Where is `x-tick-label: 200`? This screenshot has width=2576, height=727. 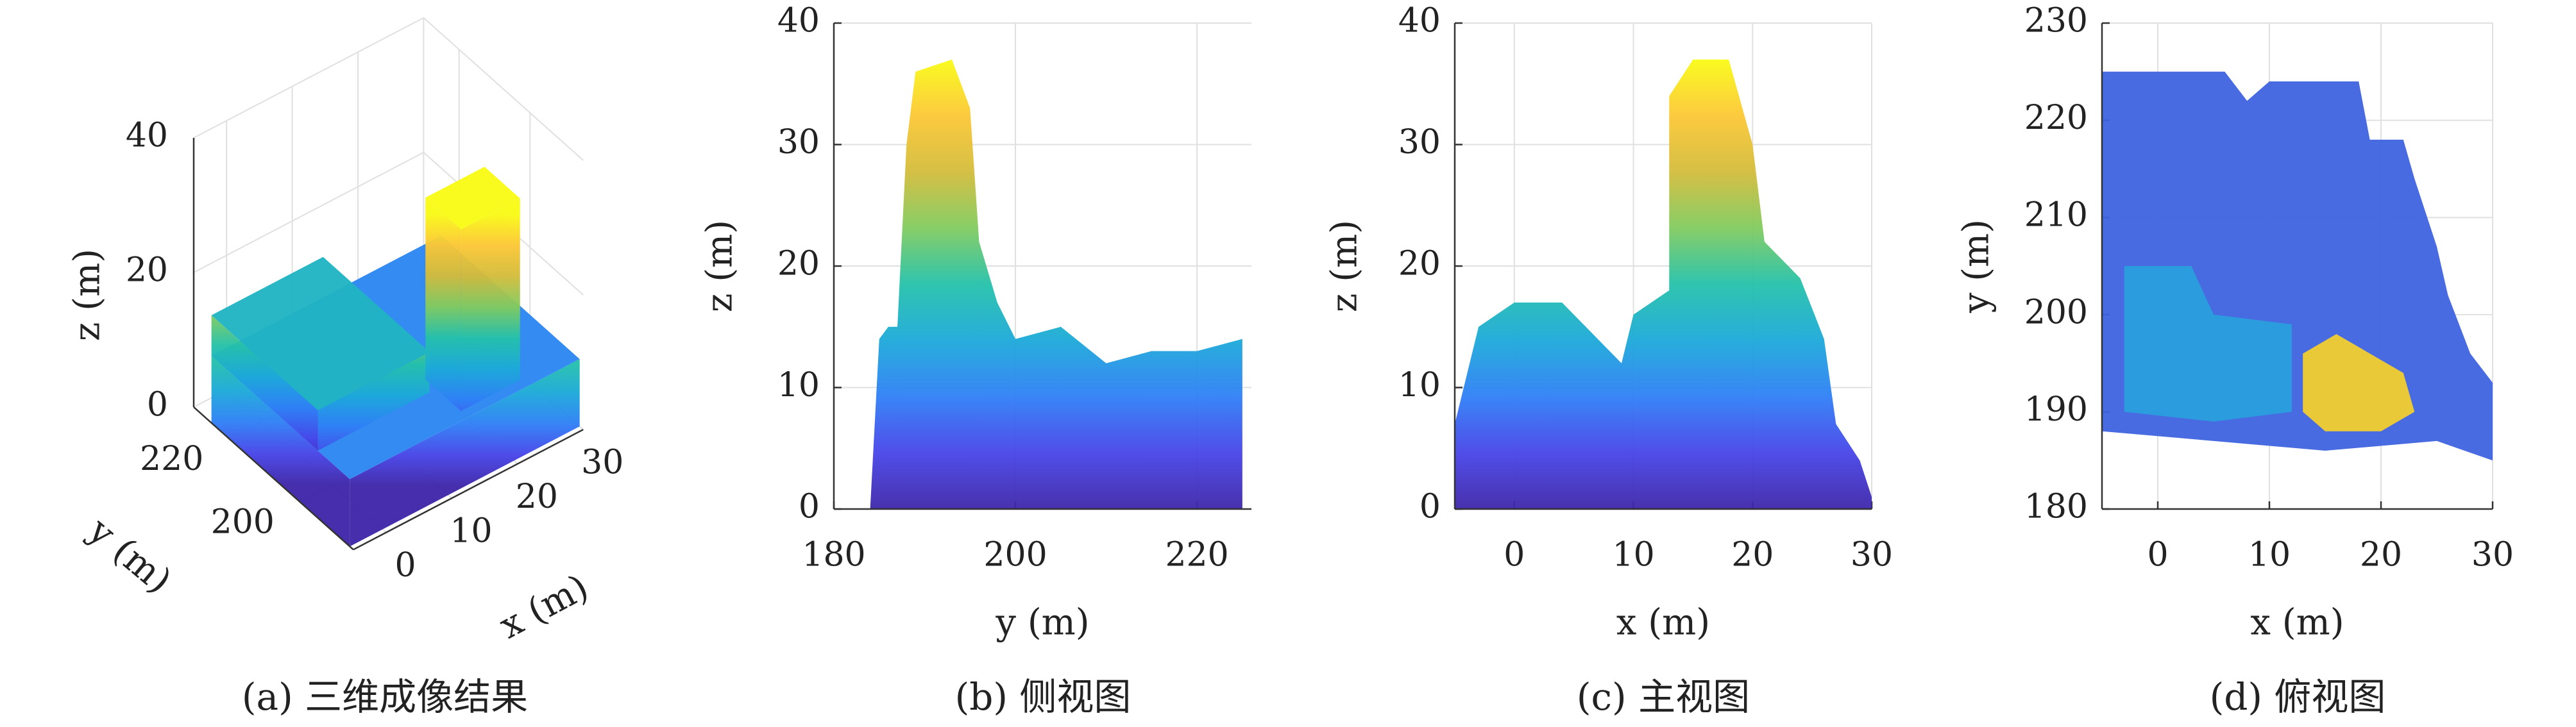 x-tick-label: 200 is located at coordinates (1015, 555).